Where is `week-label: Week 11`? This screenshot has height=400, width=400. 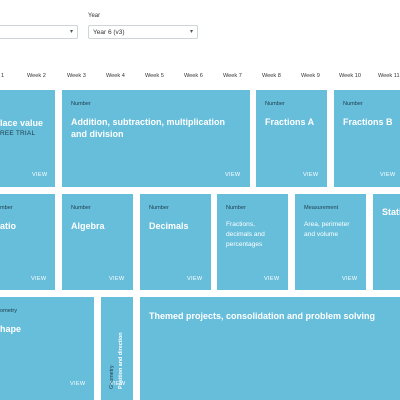 week-label: Week 11 is located at coordinates (389, 76).